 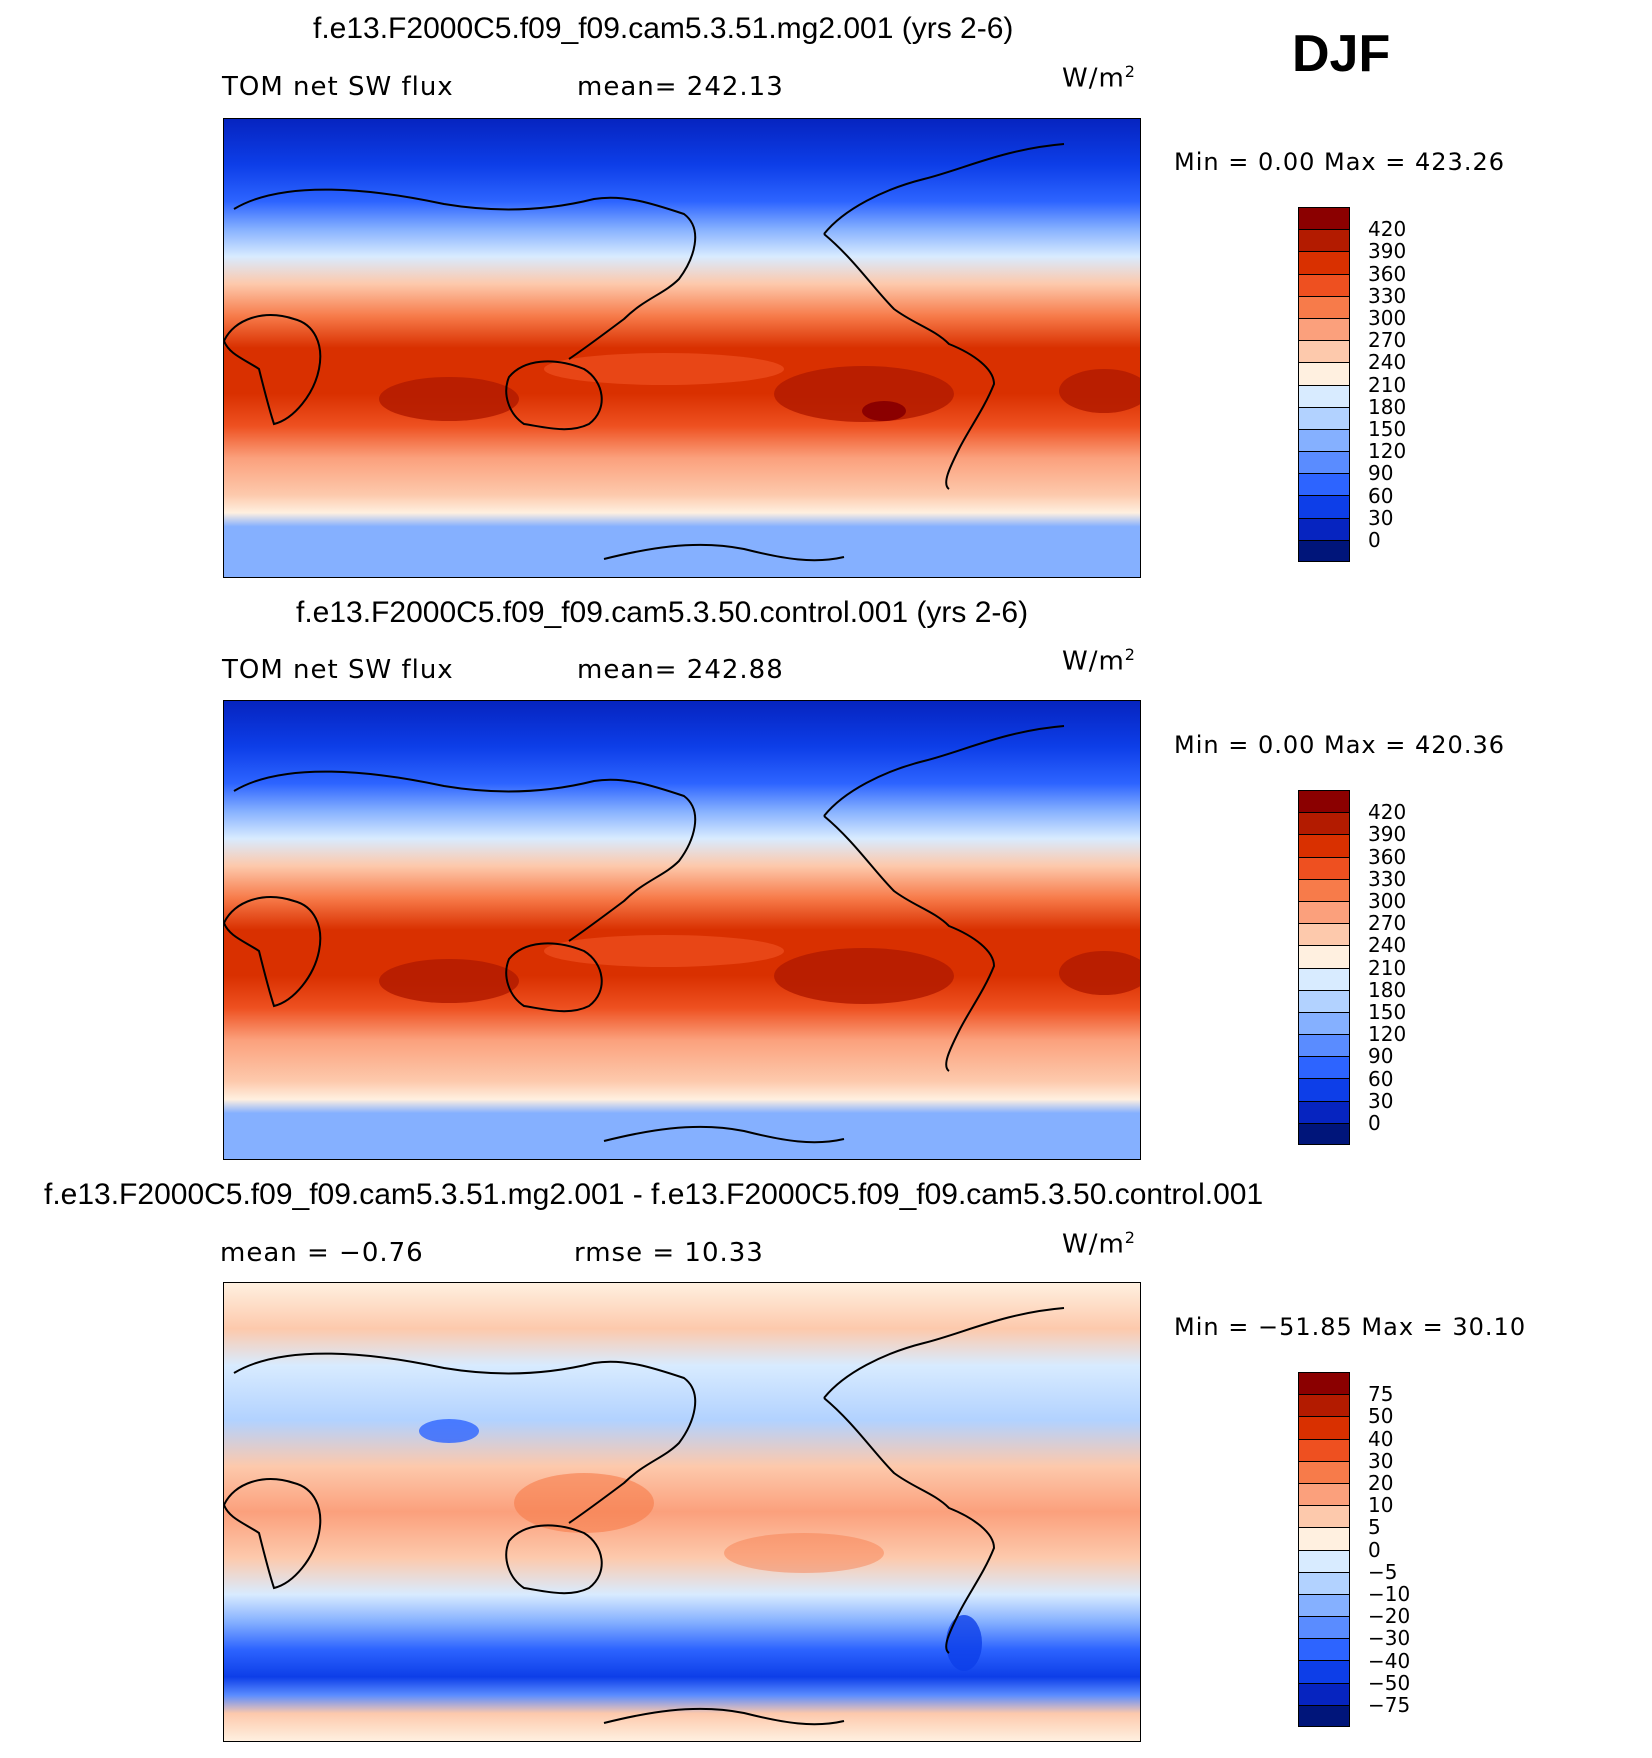 I want to click on panel-1-mean-label: mean= 242.13, so click(x=680, y=87).